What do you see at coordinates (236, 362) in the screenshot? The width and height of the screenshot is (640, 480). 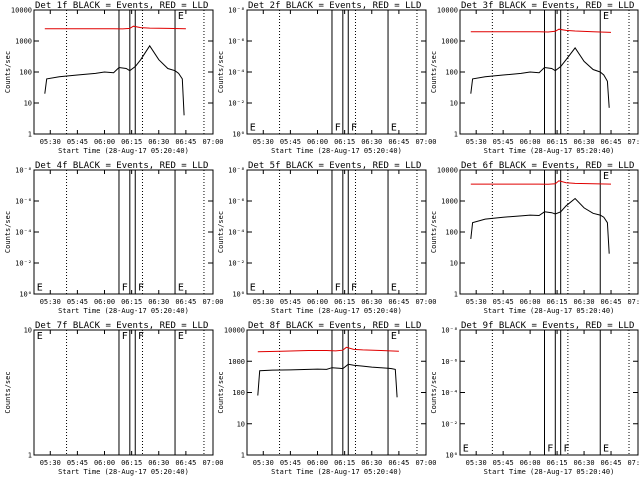 I see `y-tick-label: 1000` at bounding box center [236, 362].